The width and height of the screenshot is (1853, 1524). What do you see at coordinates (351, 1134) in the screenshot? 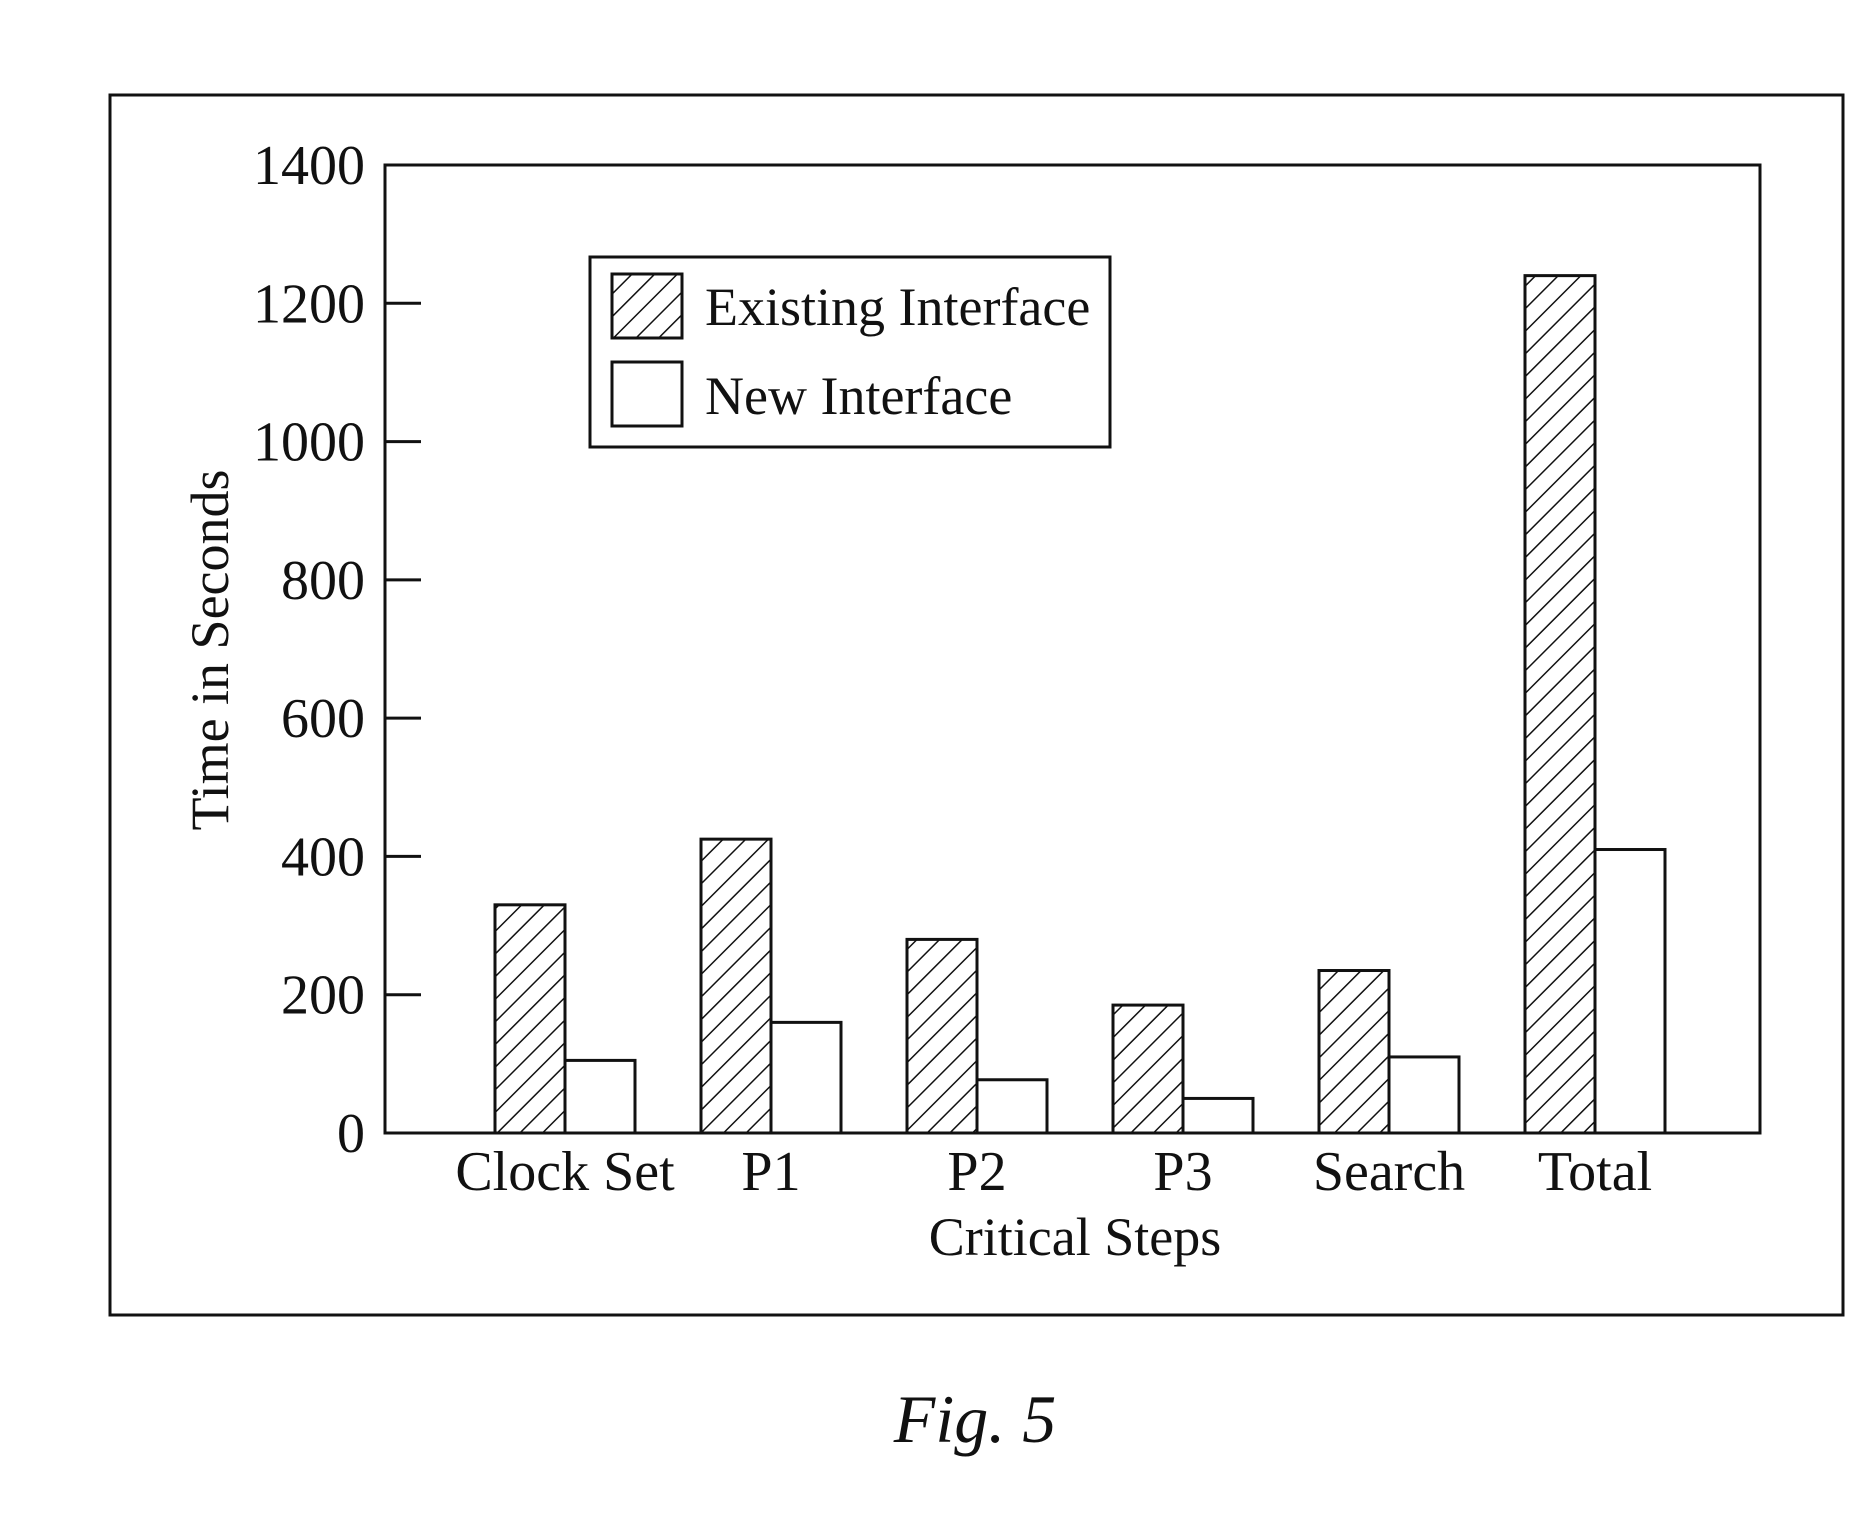
I see `y-tick-label: 0` at bounding box center [351, 1134].